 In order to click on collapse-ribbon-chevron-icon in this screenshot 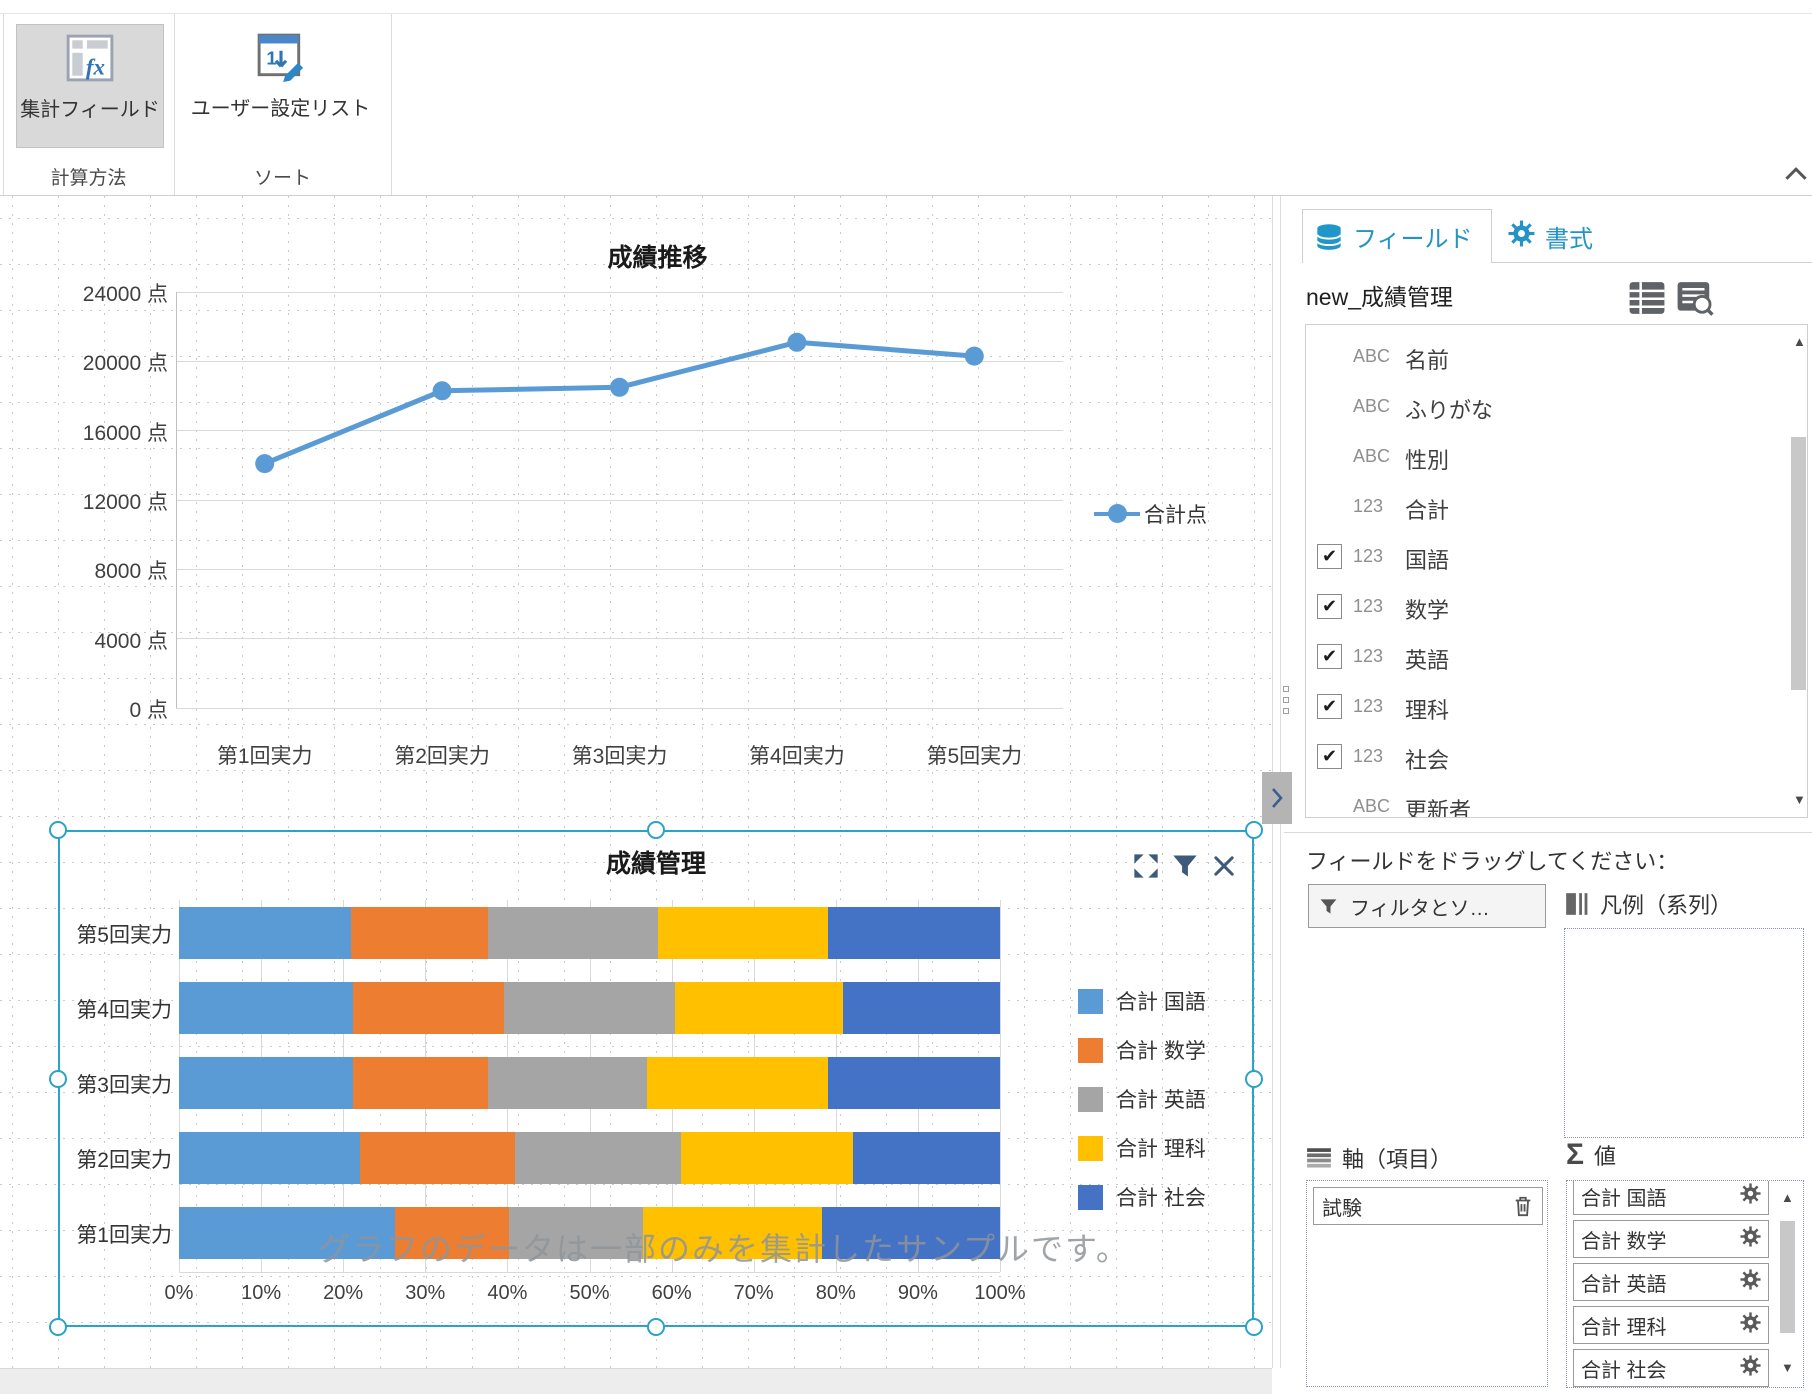, I will do `click(1796, 174)`.